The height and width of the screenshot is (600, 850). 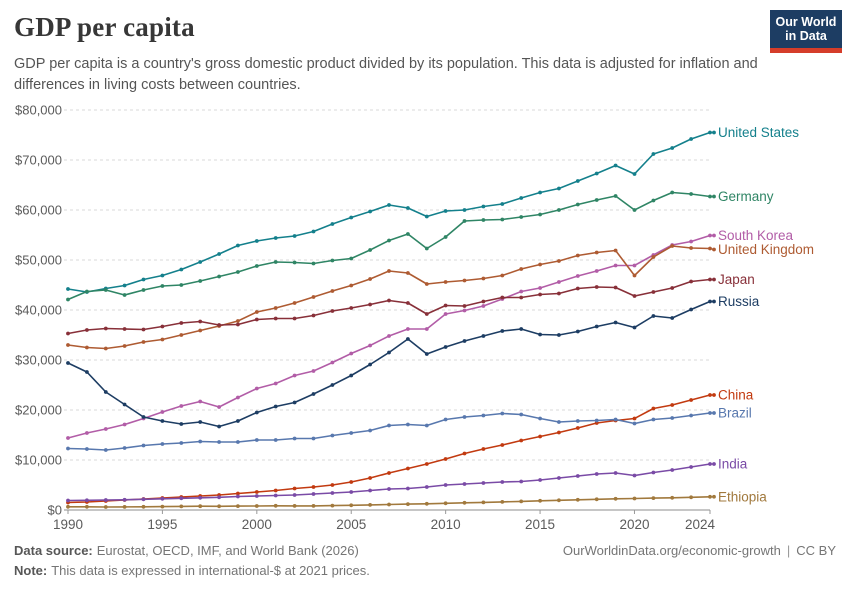 I want to click on series-line-united-kingdom, so click(x=389, y=297).